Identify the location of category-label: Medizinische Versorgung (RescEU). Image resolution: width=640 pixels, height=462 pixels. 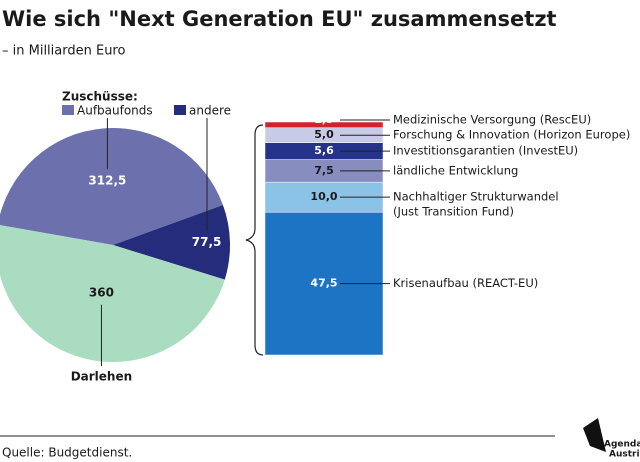
(492, 120).